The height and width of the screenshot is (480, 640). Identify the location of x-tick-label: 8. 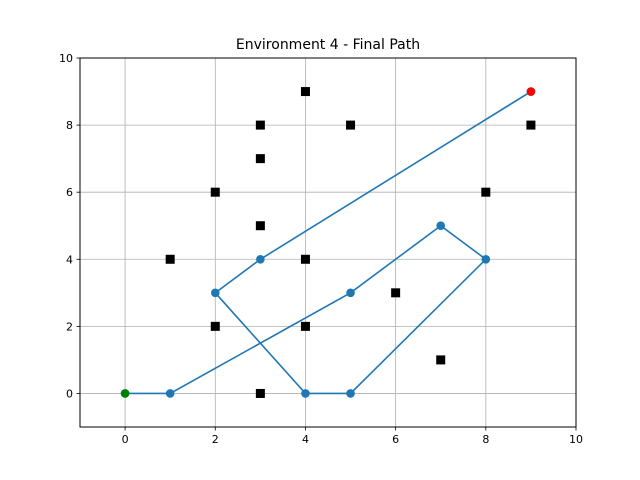
(485, 439).